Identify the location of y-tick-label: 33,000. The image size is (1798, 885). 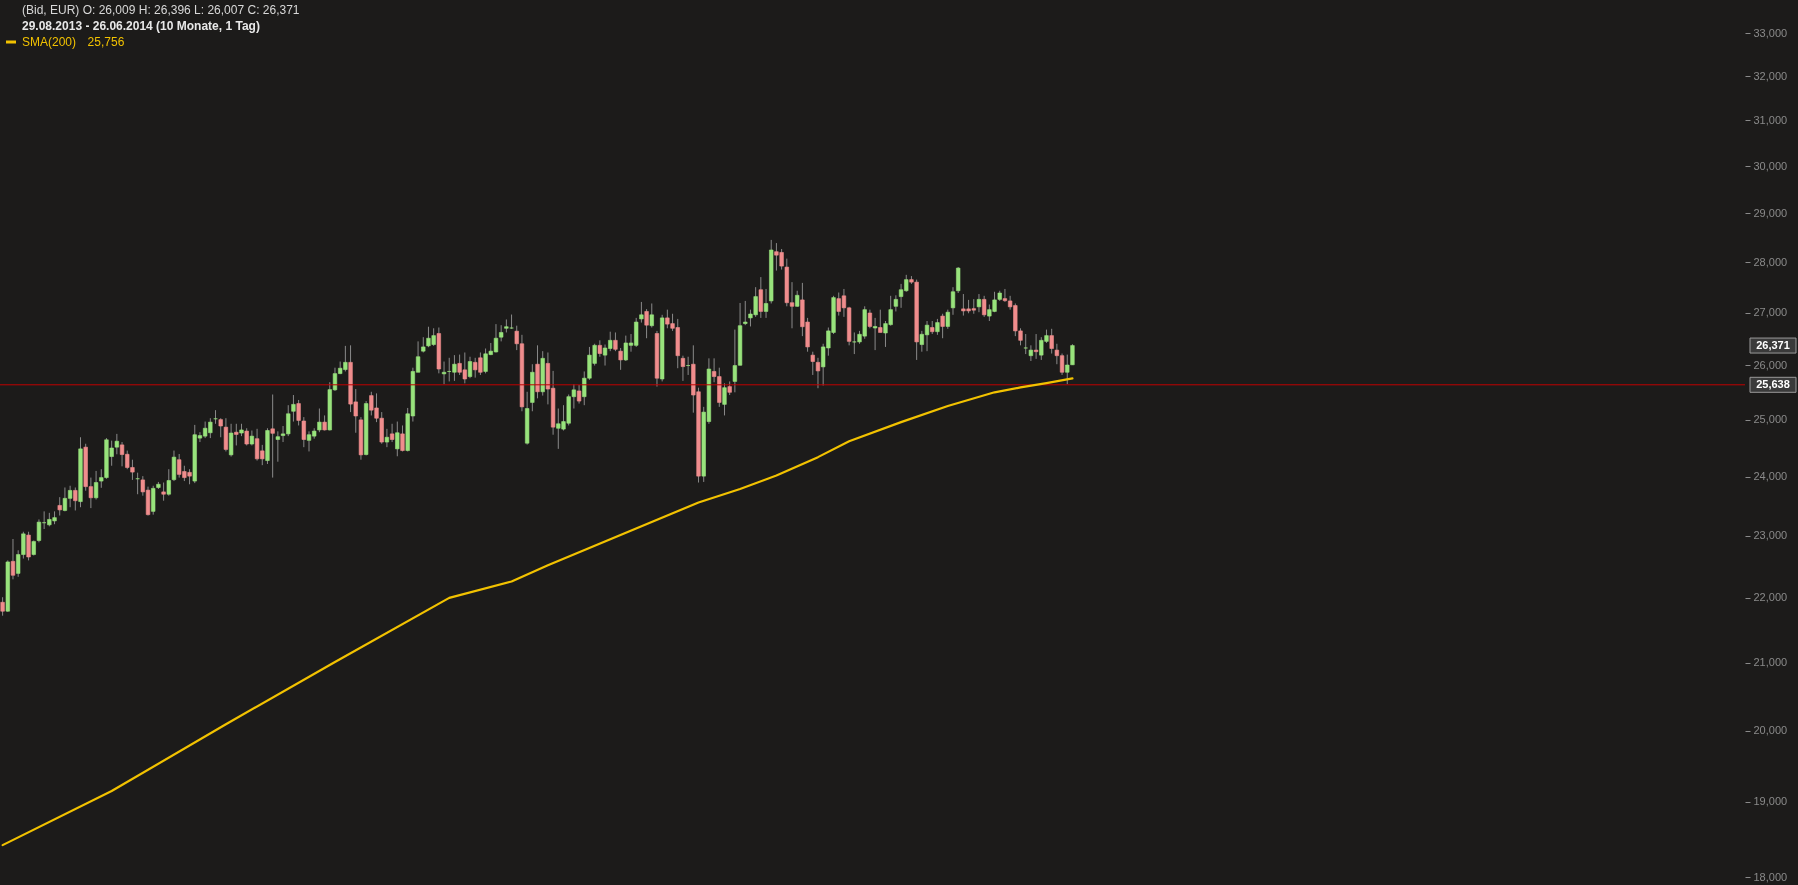
(1770, 32).